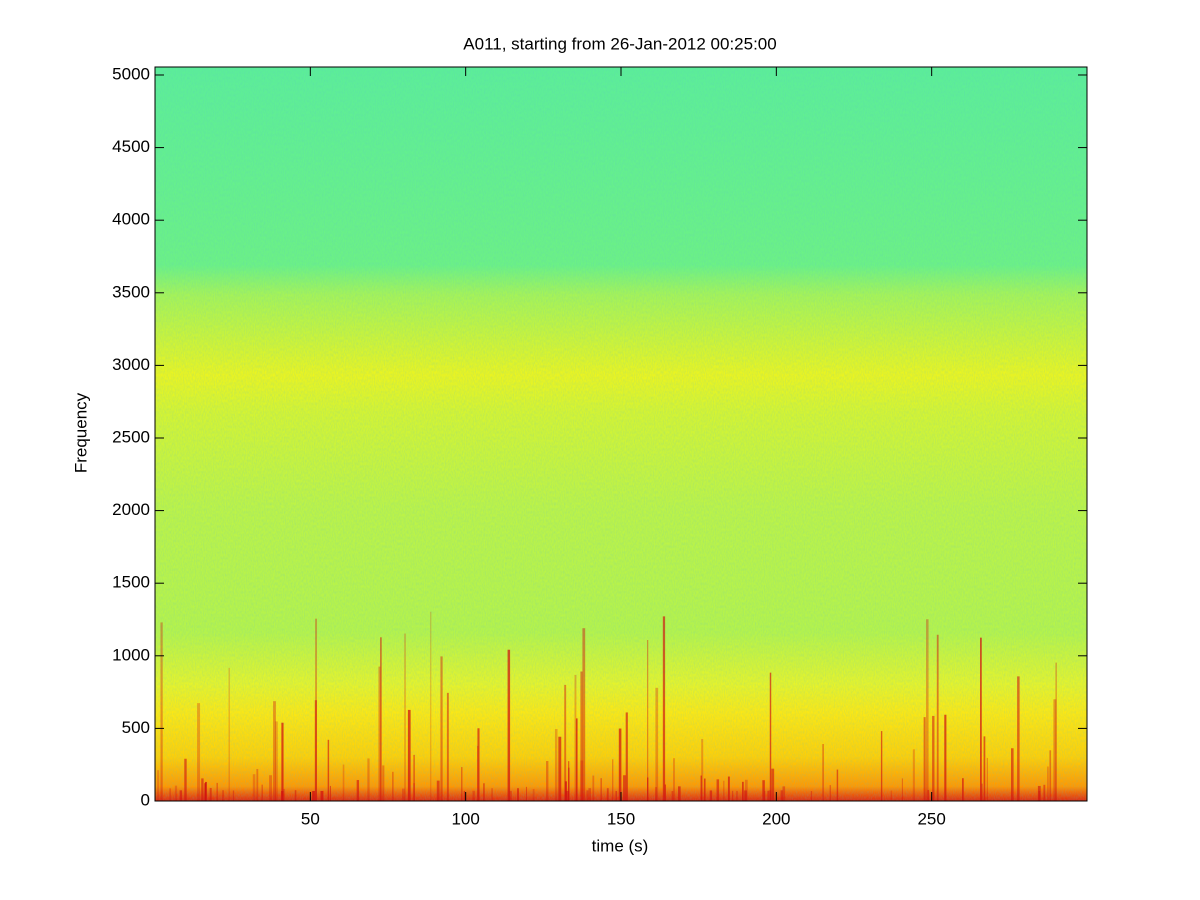  What do you see at coordinates (131, 146) in the screenshot?
I see `y-tick-label: 4500` at bounding box center [131, 146].